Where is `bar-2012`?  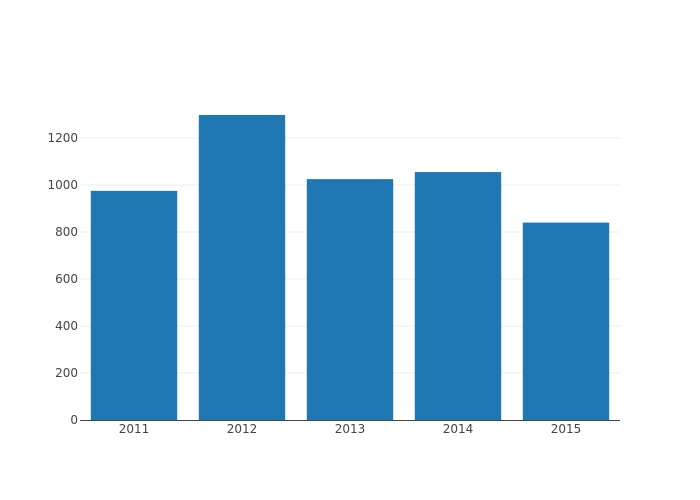
bar-2012 is located at coordinates (242, 267).